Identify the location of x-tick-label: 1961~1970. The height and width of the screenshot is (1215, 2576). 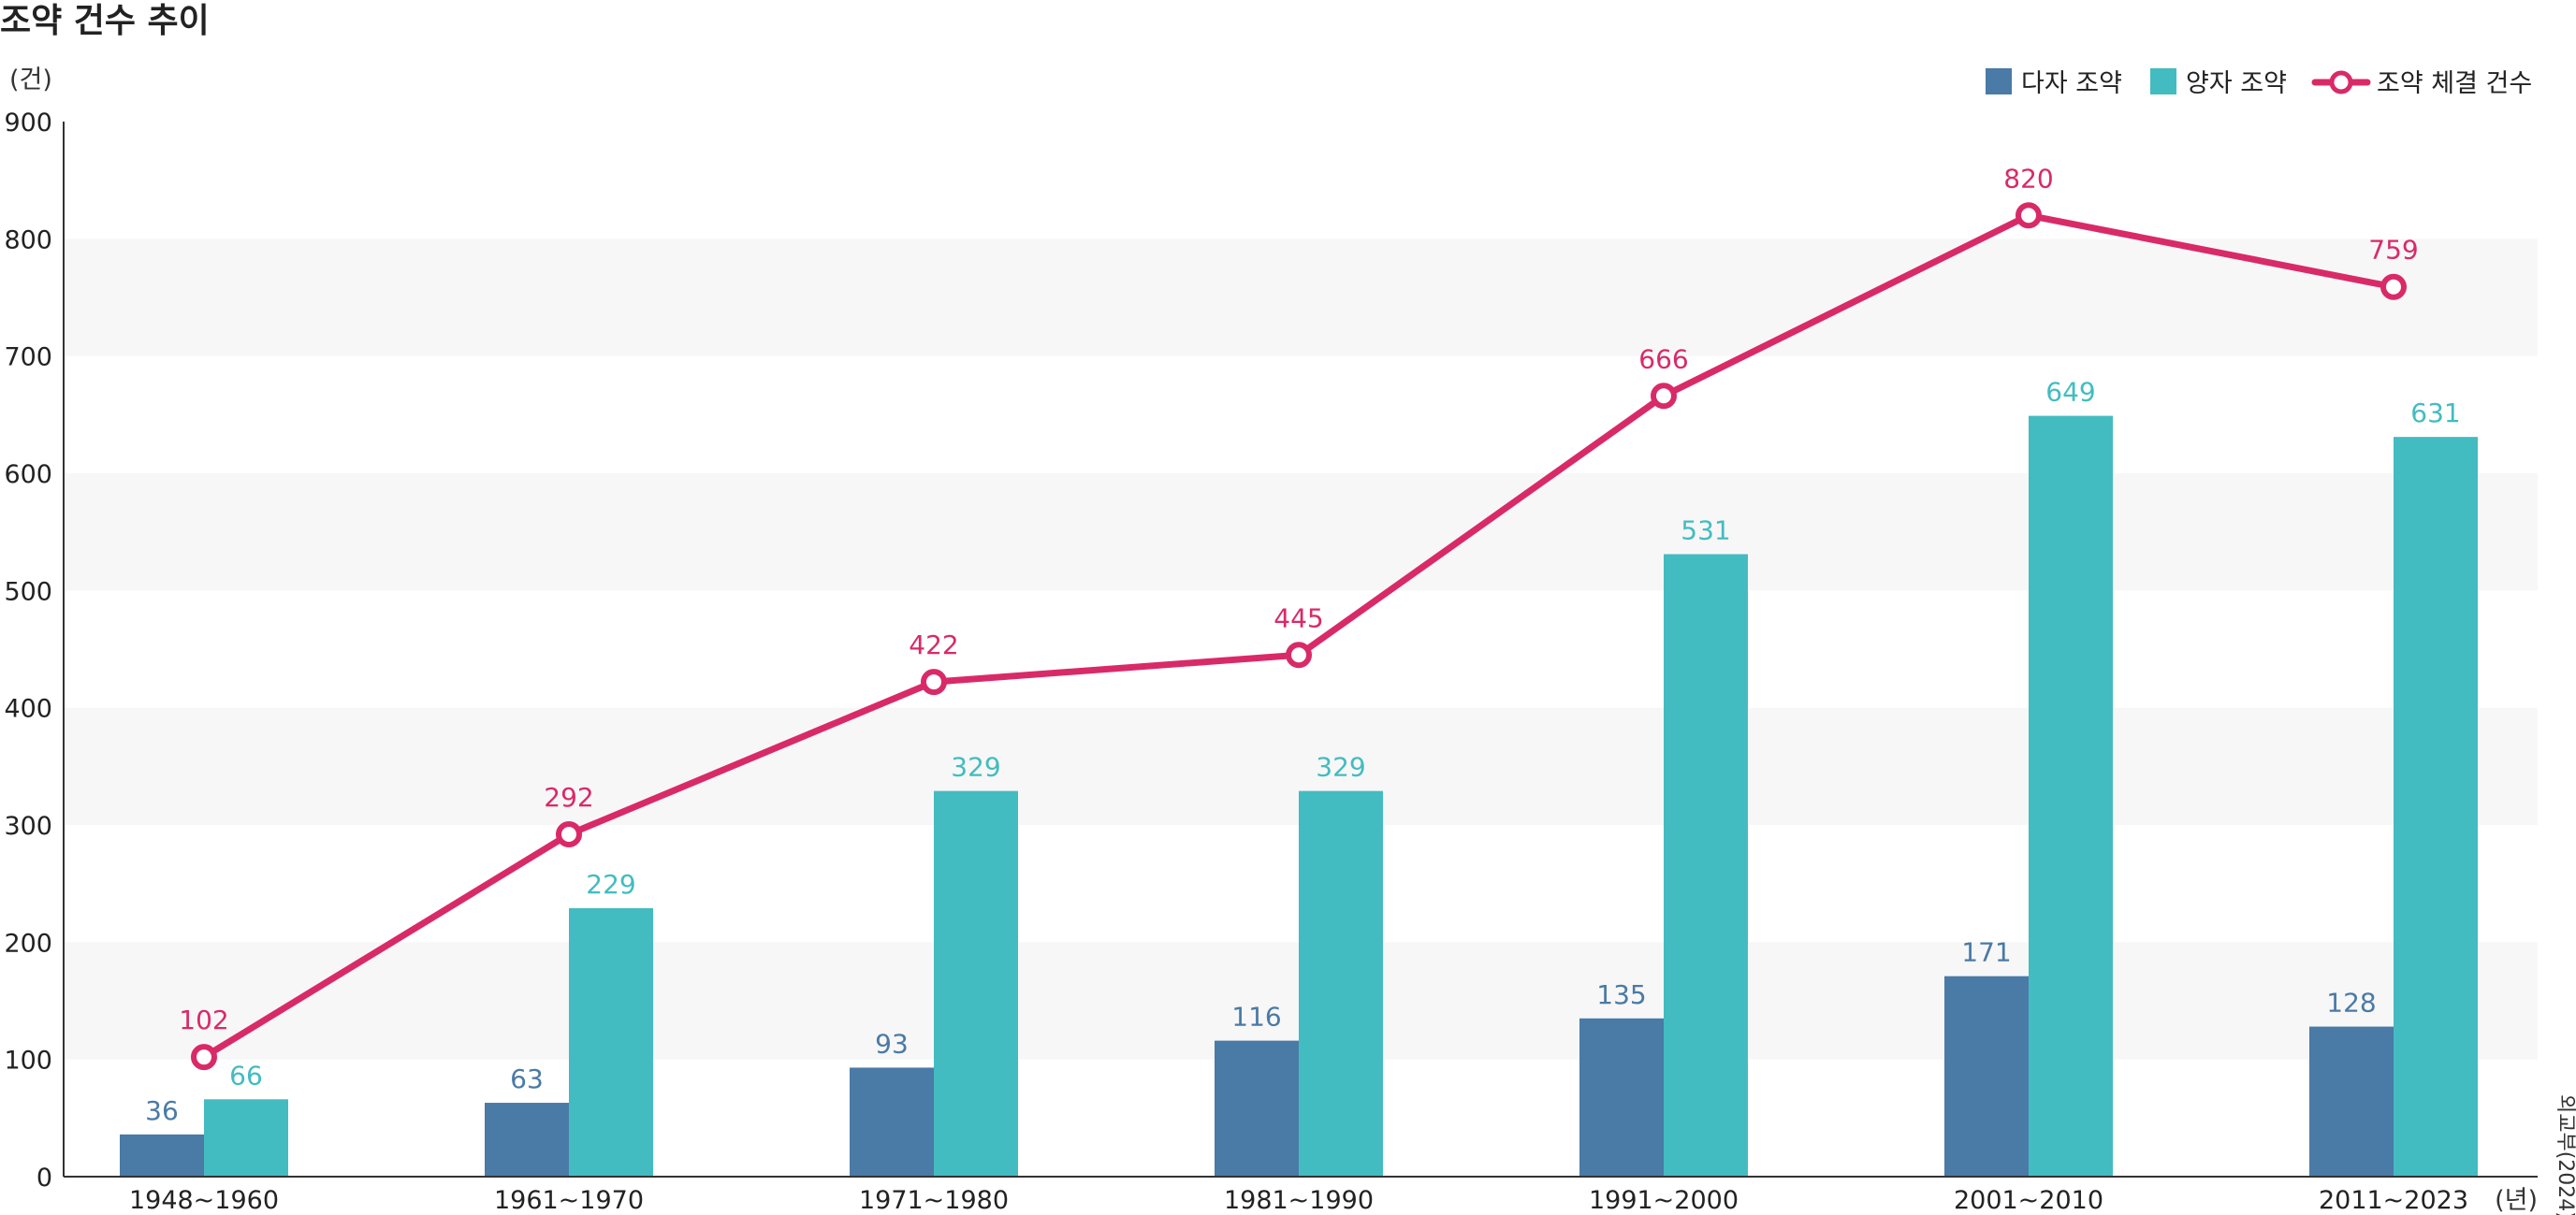
(569, 1200).